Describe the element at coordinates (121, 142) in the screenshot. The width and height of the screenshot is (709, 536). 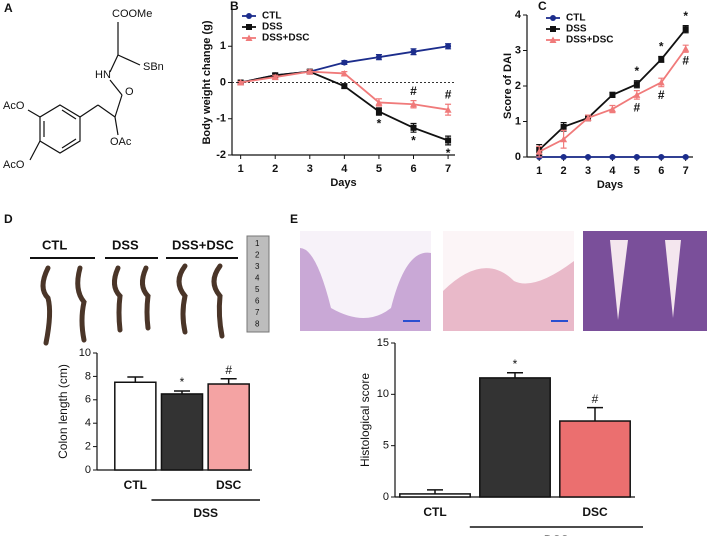
I see `atom-label: OAc` at that location.